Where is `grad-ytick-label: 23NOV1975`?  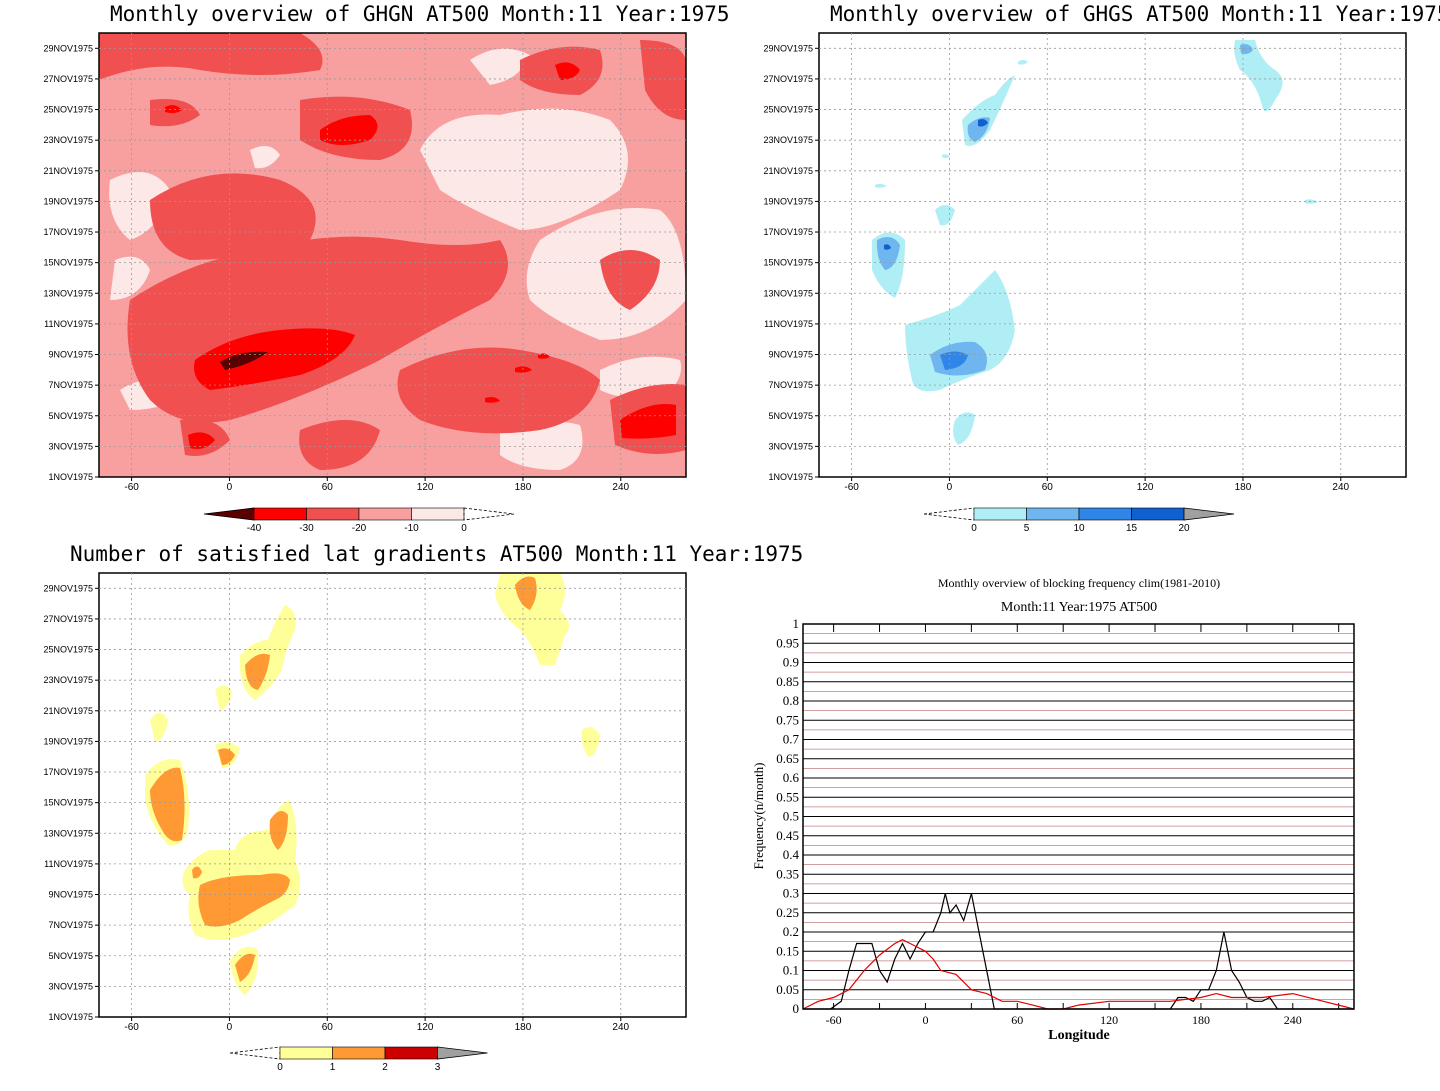
grad-ytick-label: 23NOV1975 is located at coordinates (68, 680).